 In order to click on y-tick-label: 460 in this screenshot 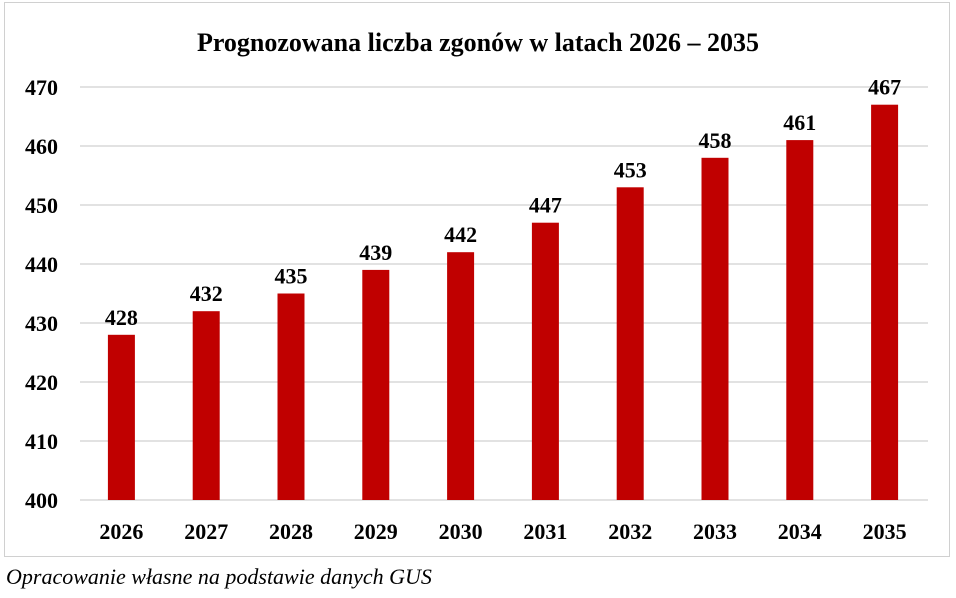, I will do `click(41, 146)`.